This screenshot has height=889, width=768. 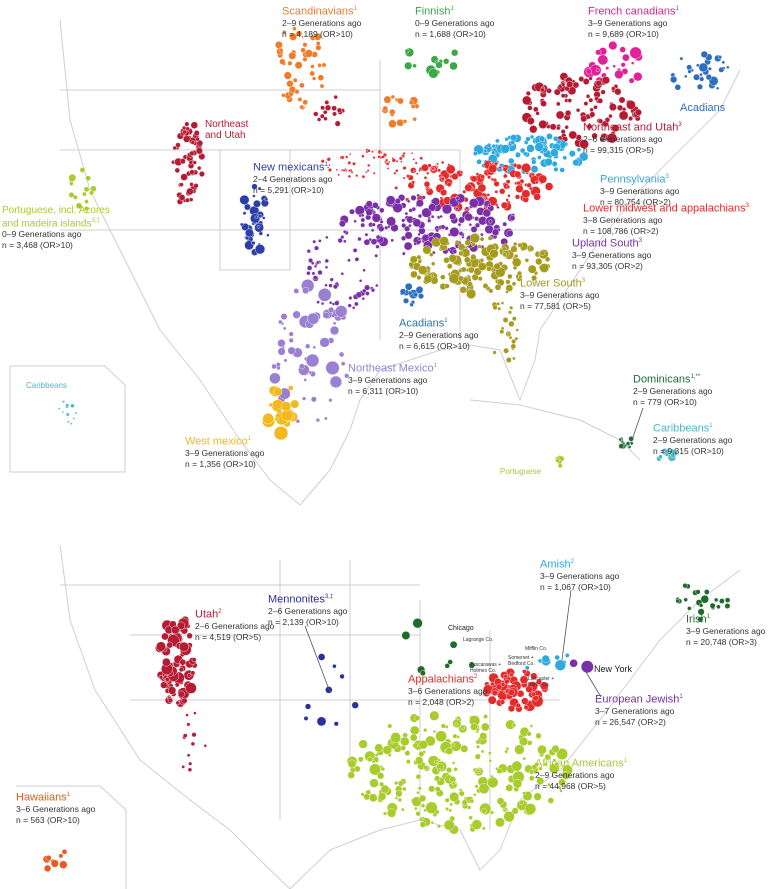 What do you see at coordinates (61, 856) in the screenshot?
I see `dot-hawaiians` at bounding box center [61, 856].